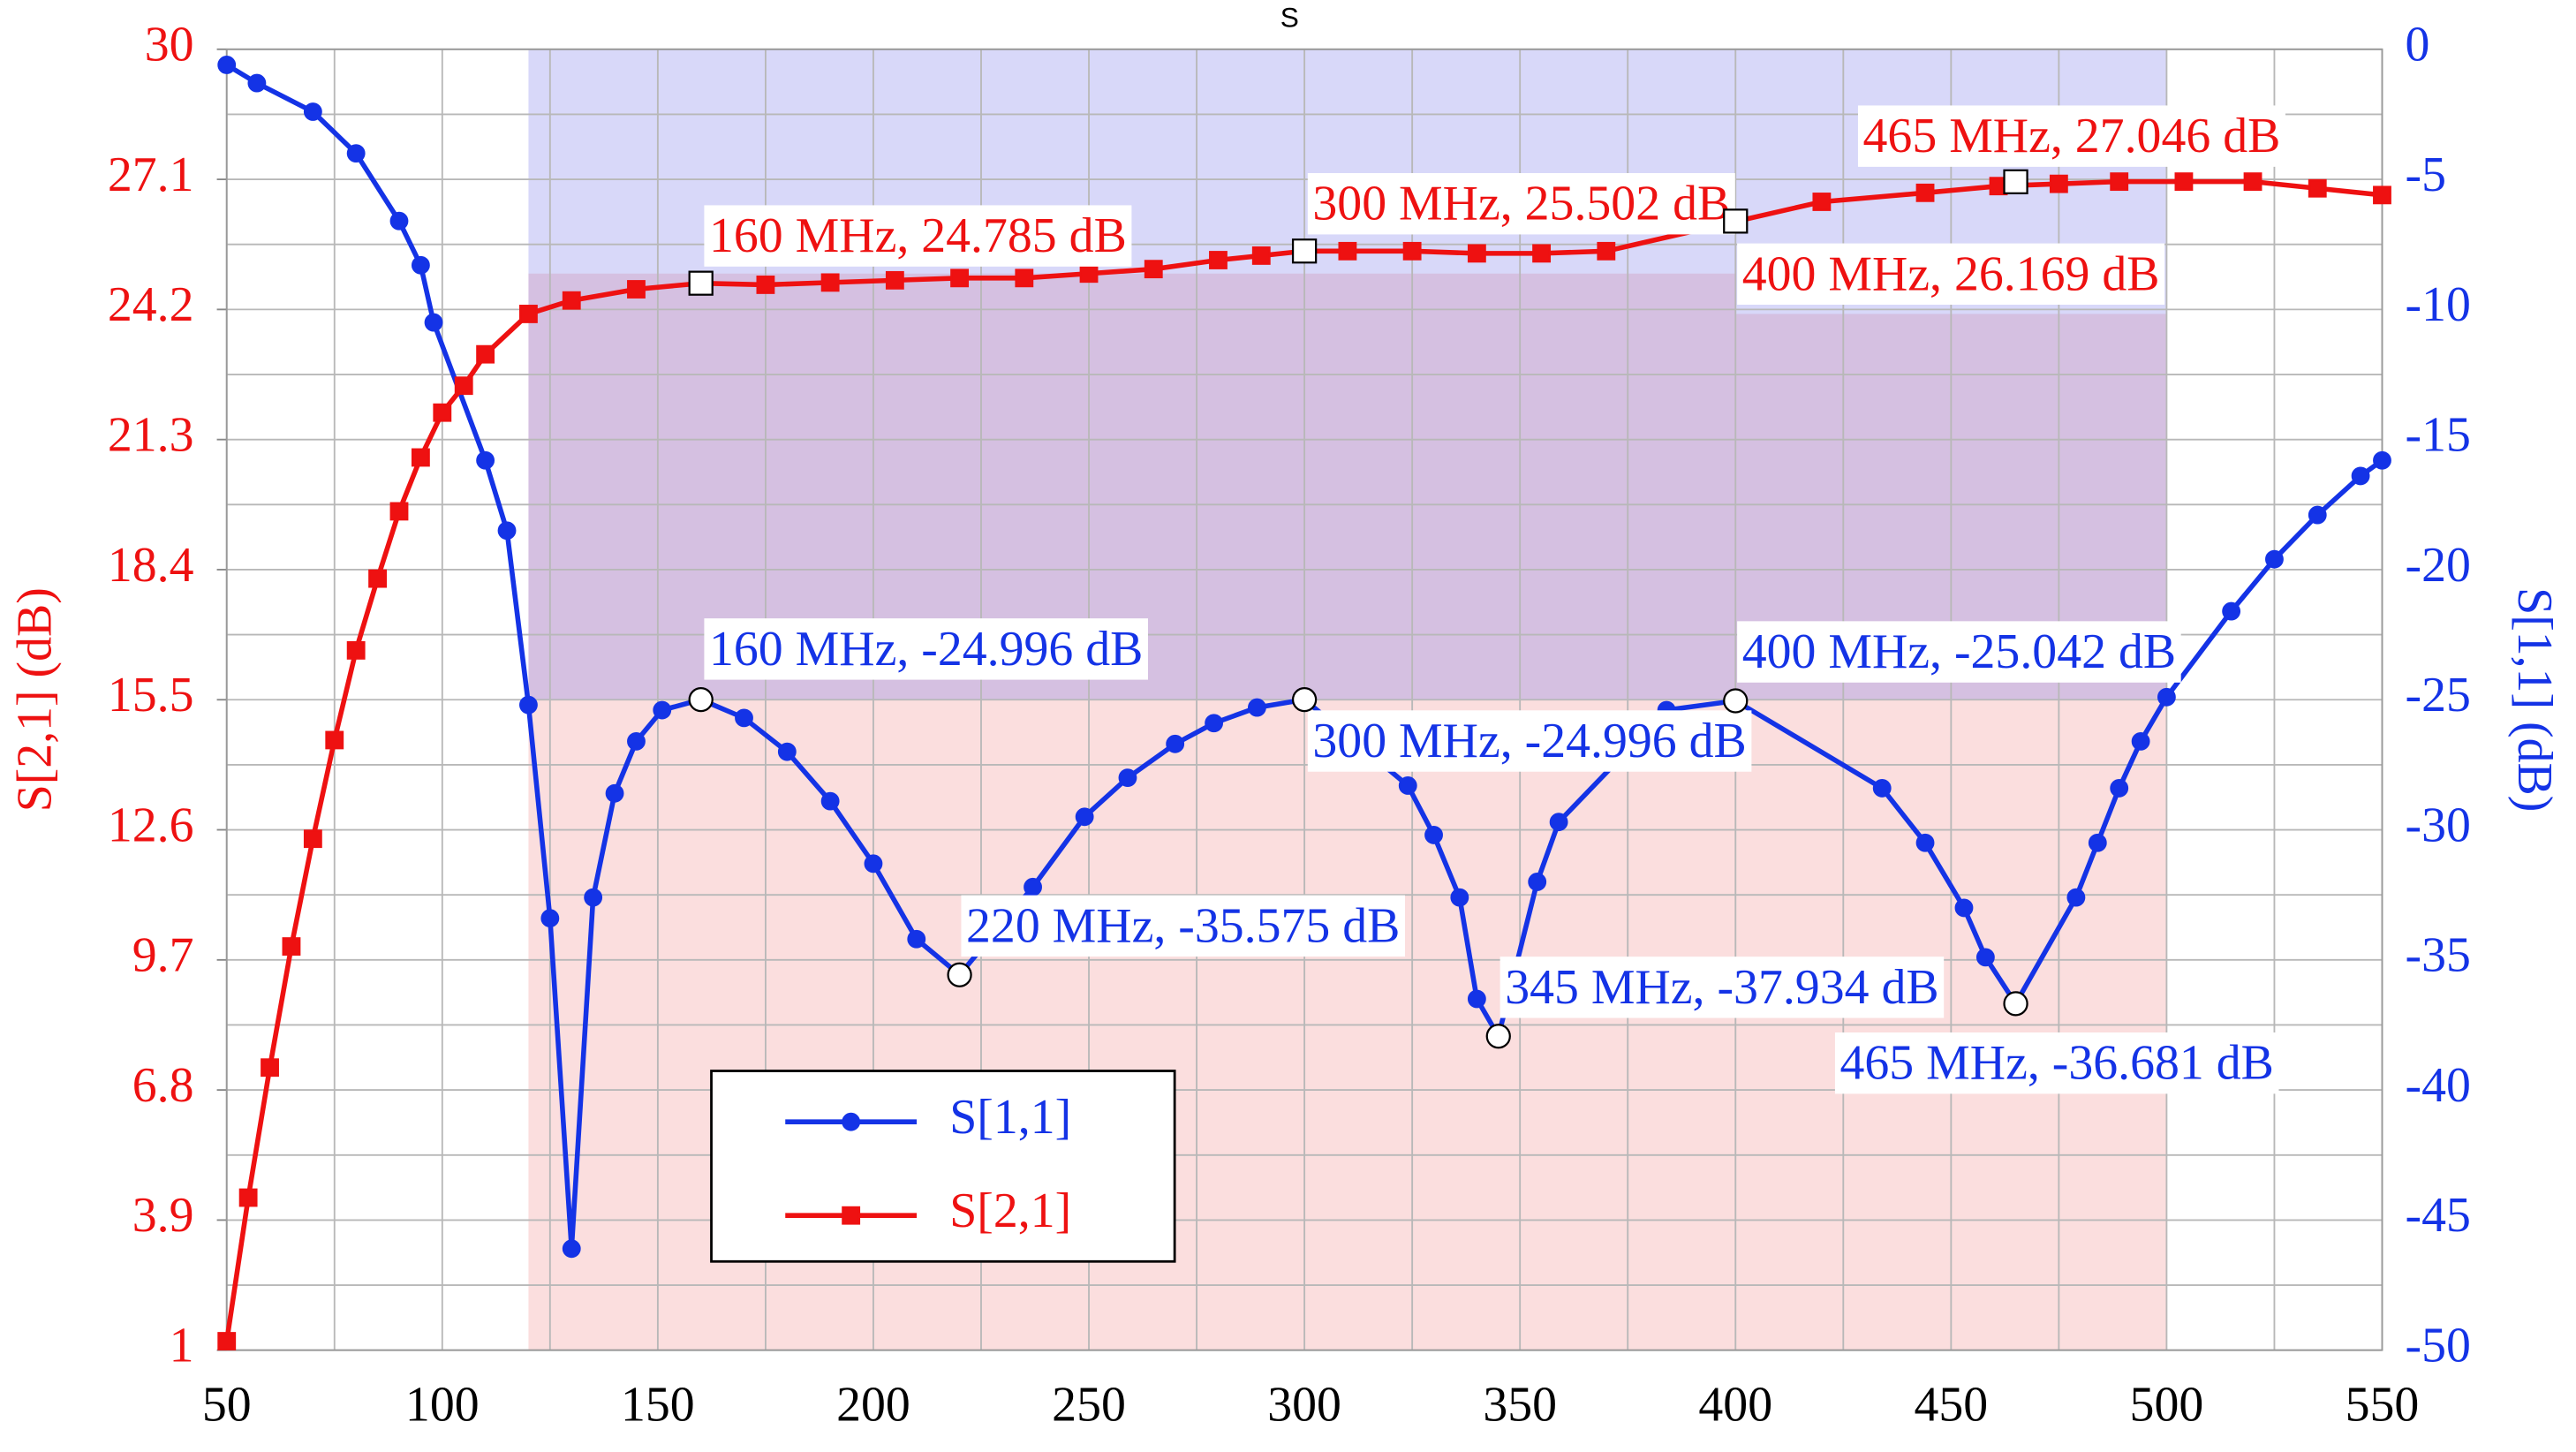  Describe the element at coordinates (163, 1085) in the screenshot. I see `y-tick-label: 6.8` at that location.